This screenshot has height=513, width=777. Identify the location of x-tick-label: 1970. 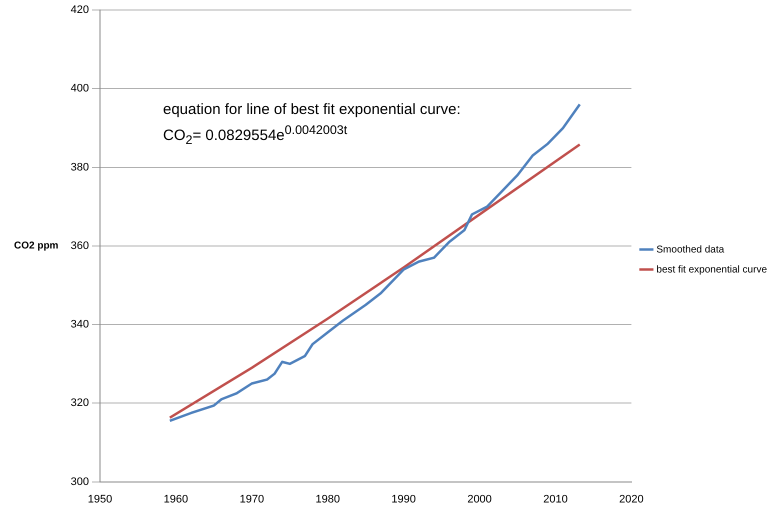
(252, 499).